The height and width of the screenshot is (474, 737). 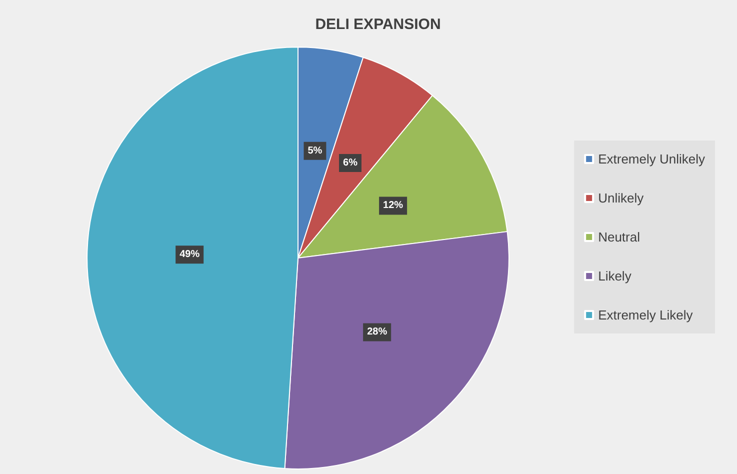 I want to click on legend-label: Likely, so click(x=615, y=276).